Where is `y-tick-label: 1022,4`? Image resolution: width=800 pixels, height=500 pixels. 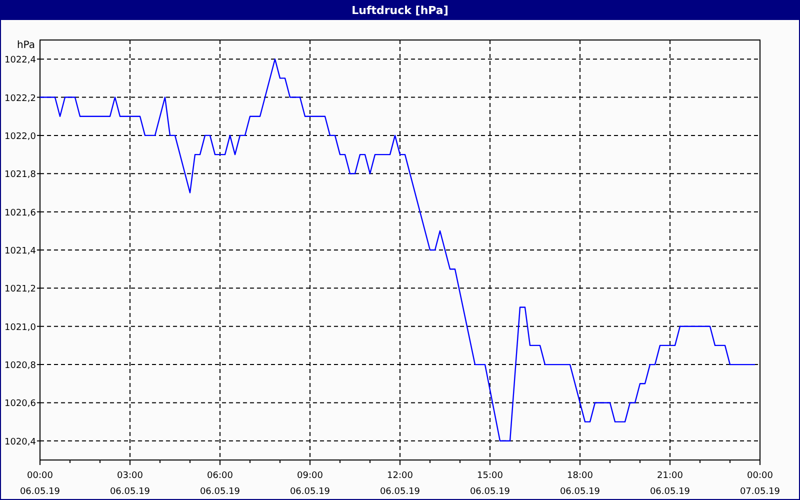
y-tick-label: 1022,4 is located at coordinates (20, 61).